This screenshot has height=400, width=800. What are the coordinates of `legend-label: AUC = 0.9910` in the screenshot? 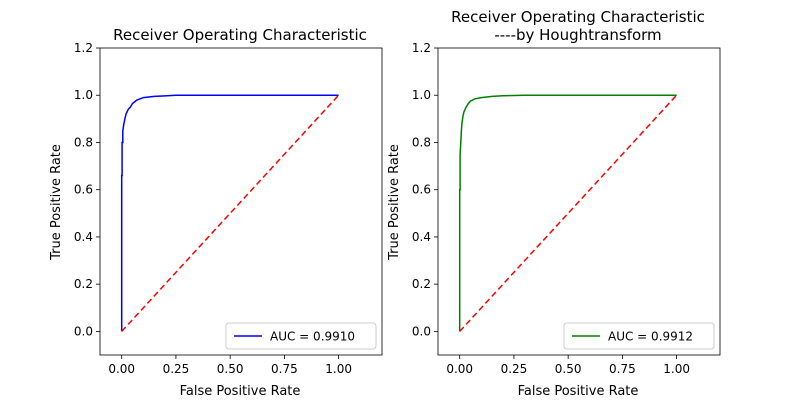 It's located at (312, 337).